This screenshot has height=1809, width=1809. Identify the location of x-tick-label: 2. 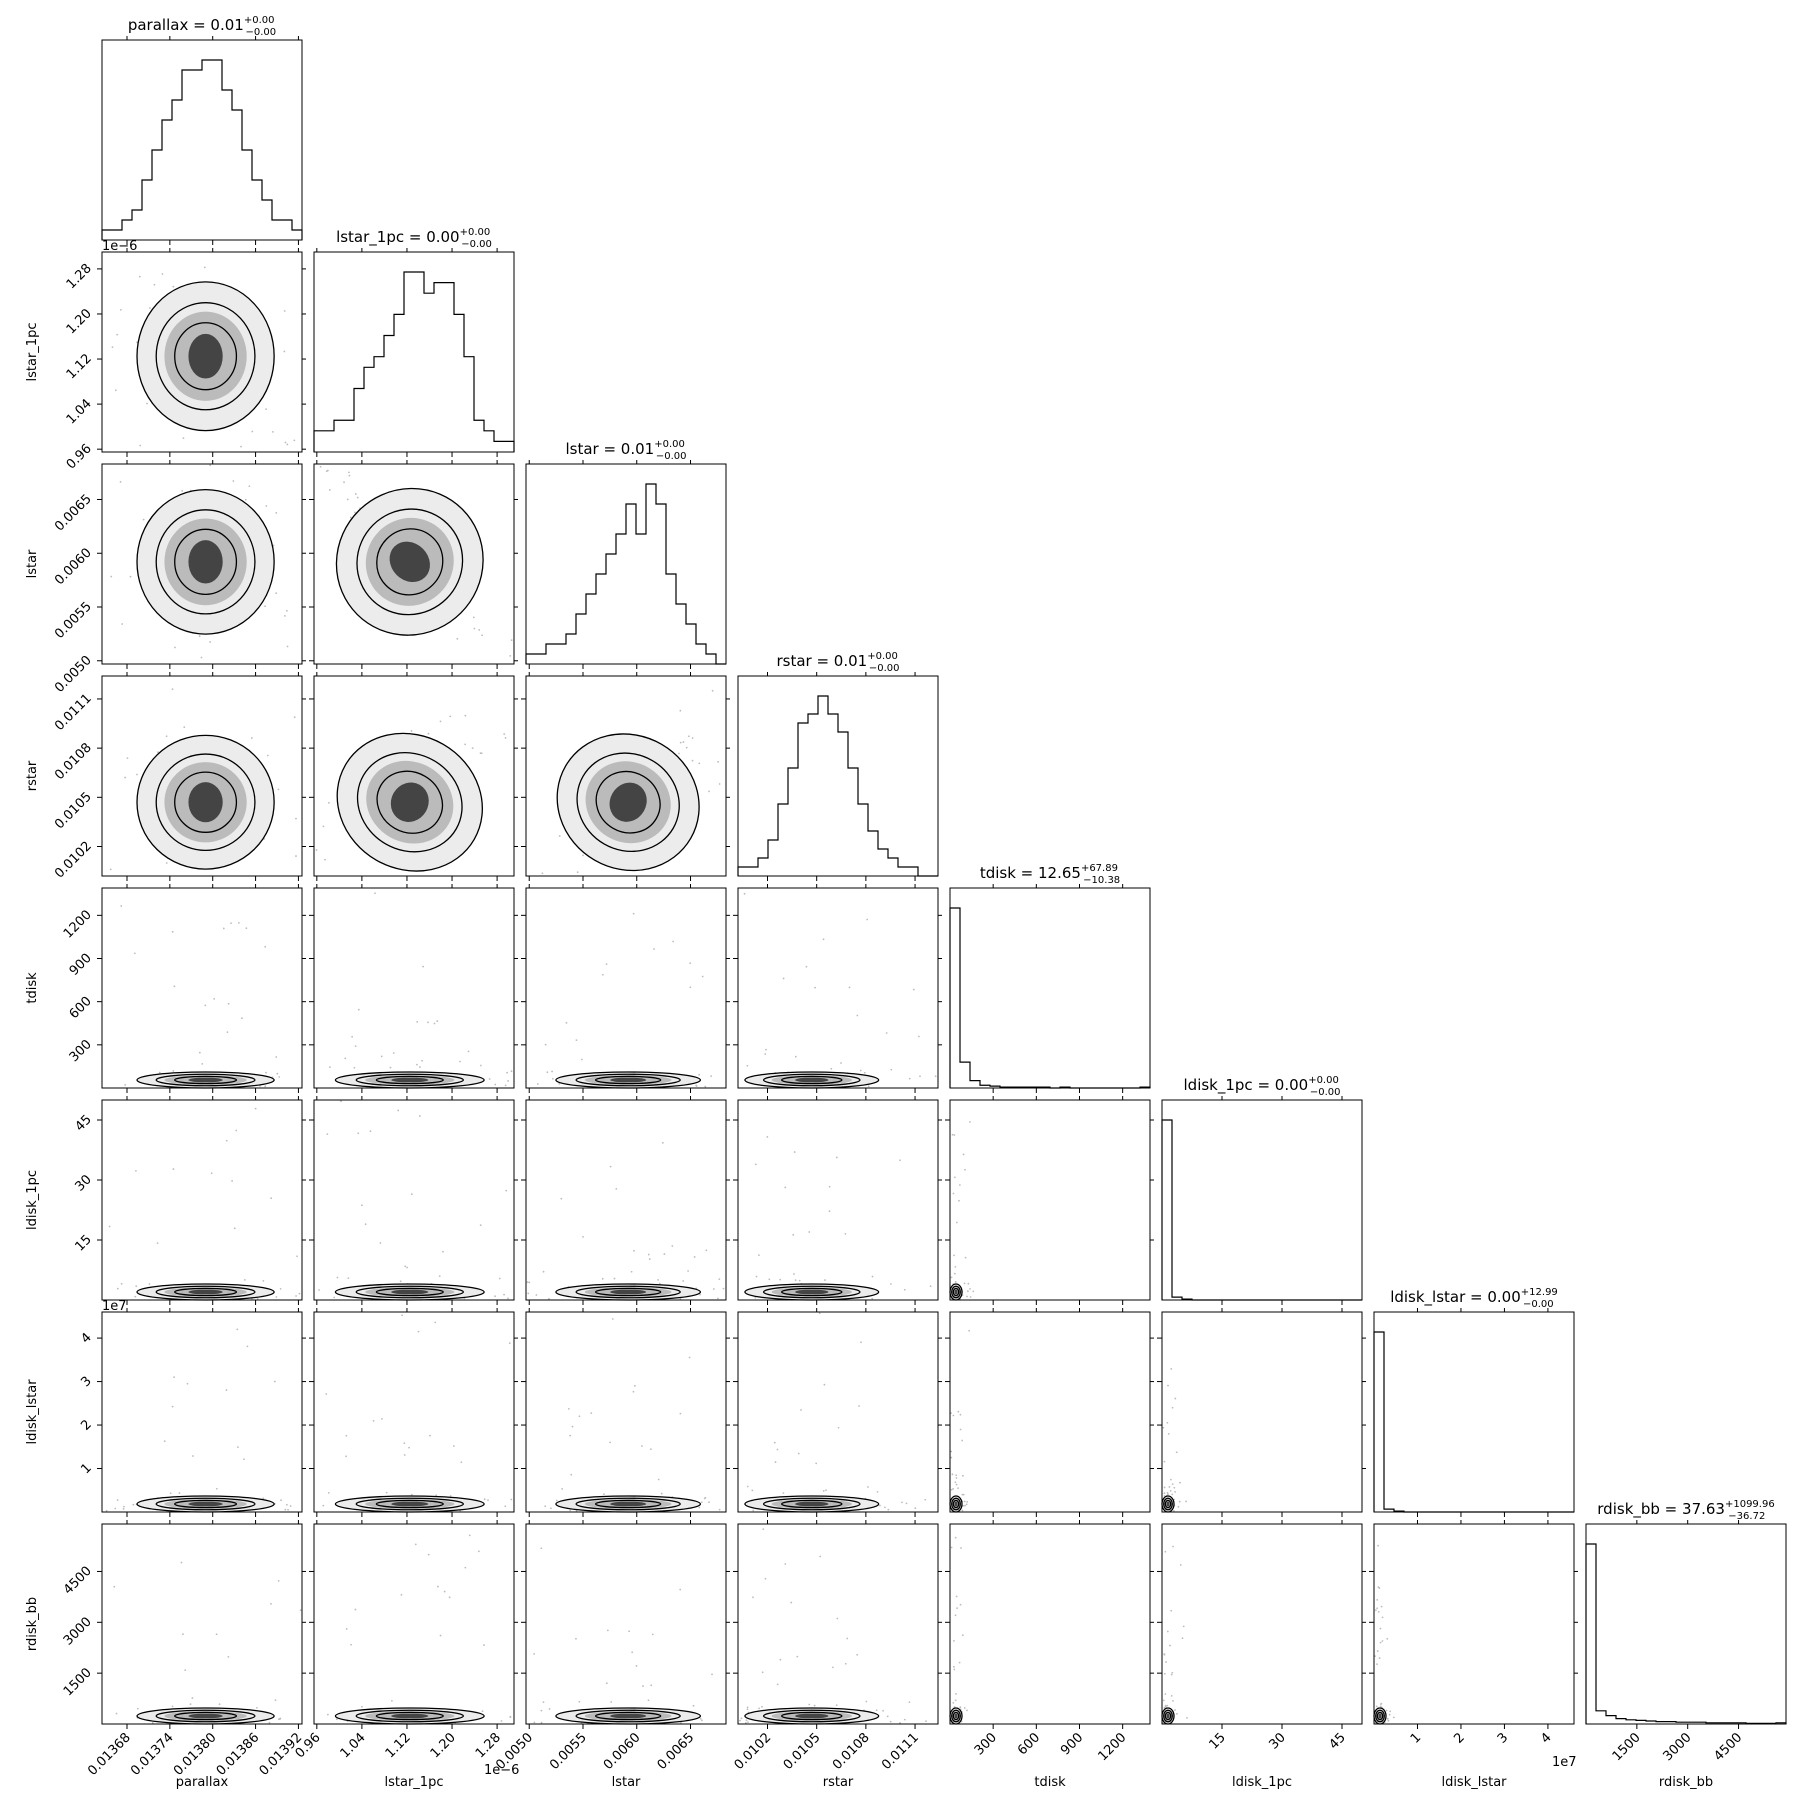
(1459, 1738).